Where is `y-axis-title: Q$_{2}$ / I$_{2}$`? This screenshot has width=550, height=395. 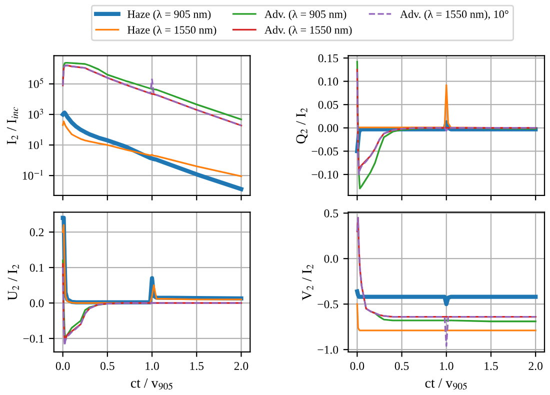 y-axis-title: Q$_{2}$ / I$_{2}$ is located at coordinates (302, 126).